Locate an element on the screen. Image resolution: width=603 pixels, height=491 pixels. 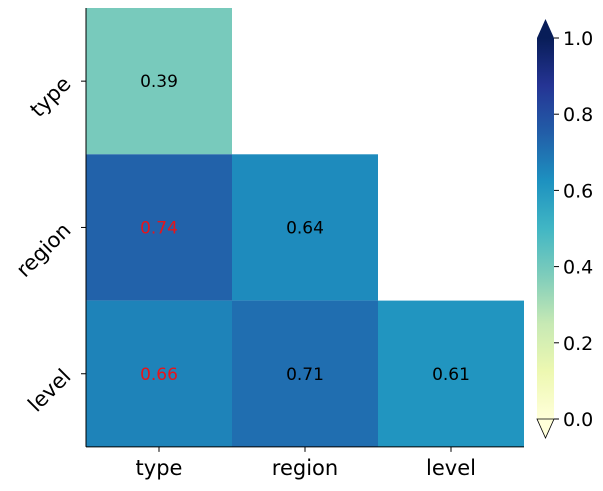
cell-value-label: 0.74 is located at coordinates (159, 228).